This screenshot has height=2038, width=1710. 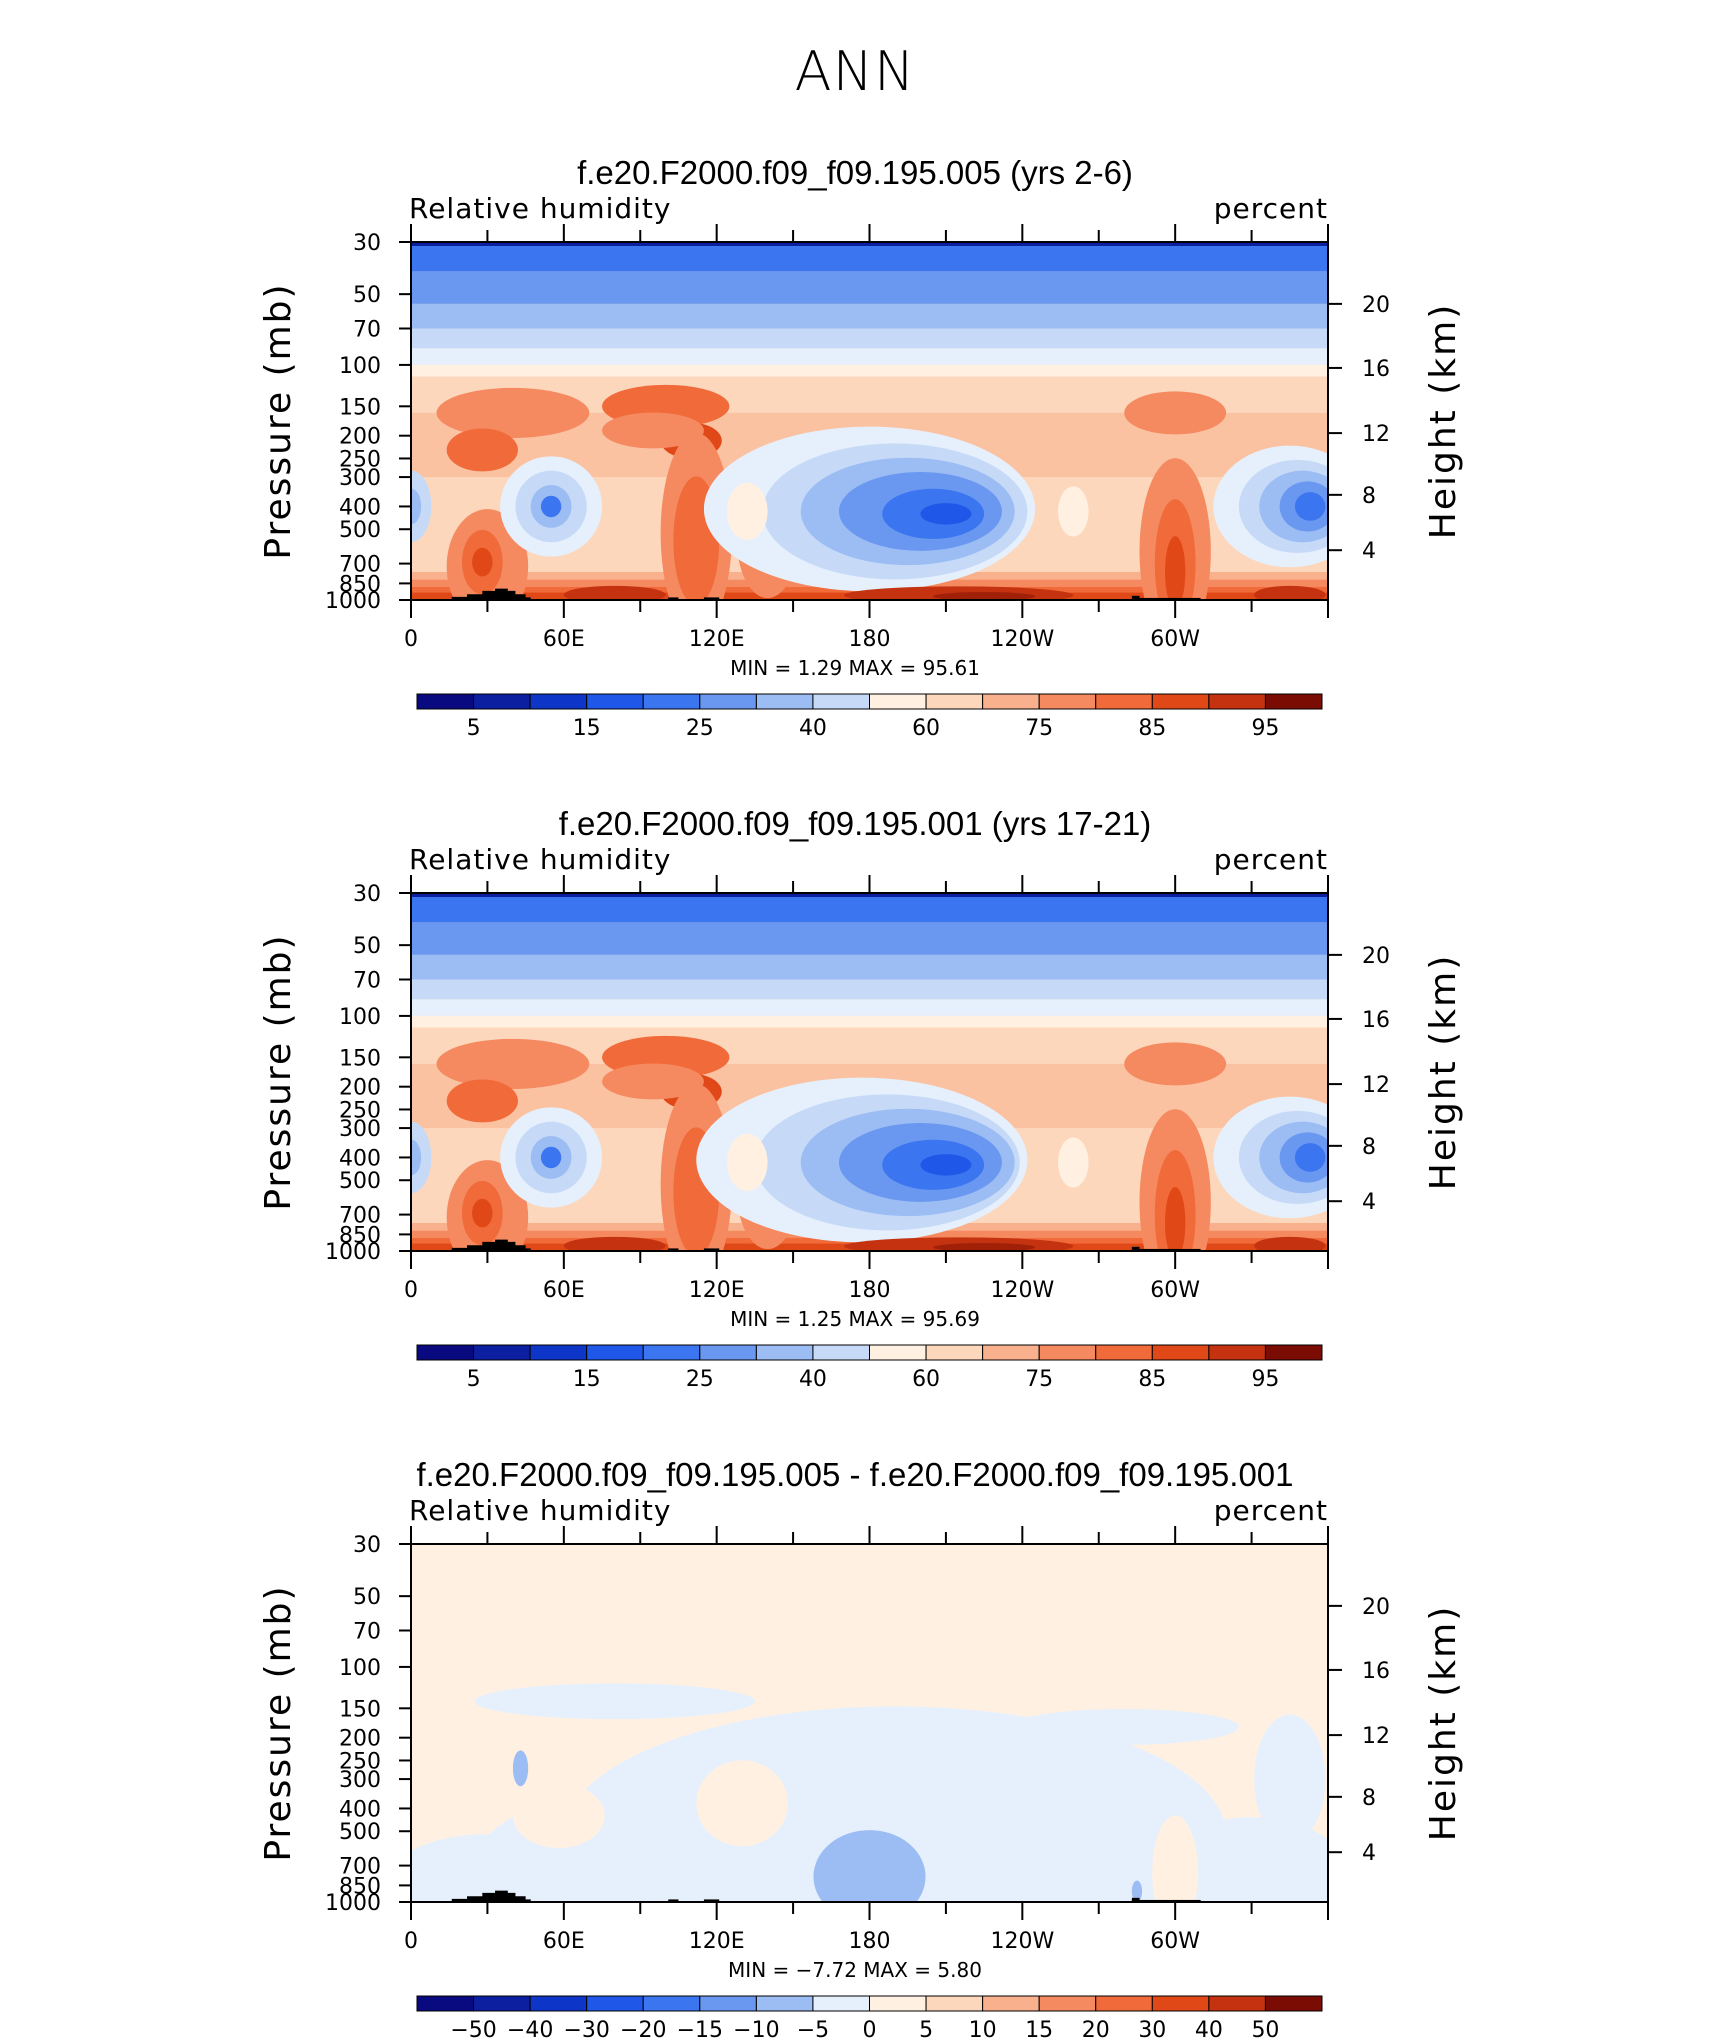 What do you see at coordinates (360, 1761) in the screenshot?
I see `y-tick-label: 250` at bounding box center [360, 1761].